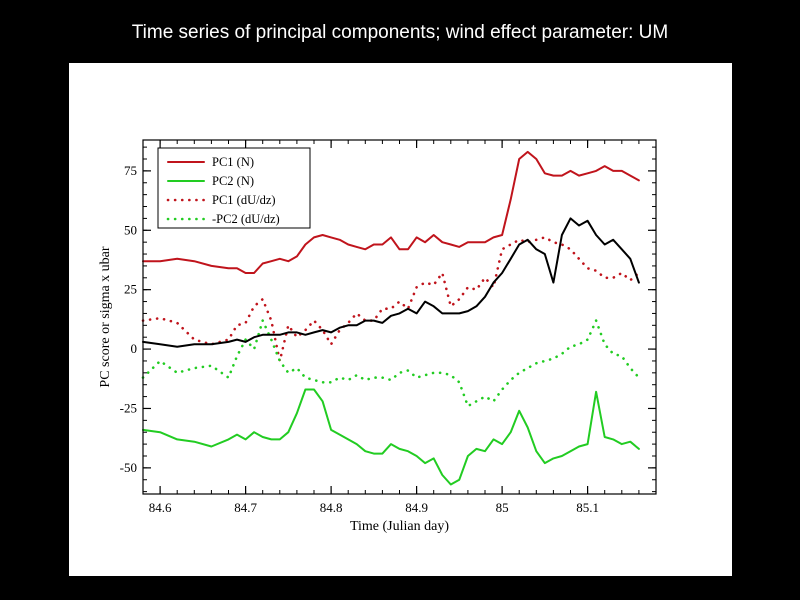 This screenshot has height=600, width=800. What do you see at coordinates (244, 200) in the screenshot?
I see `legend-label: PC1 (dU/dz)` at bounding box center [244, 200].